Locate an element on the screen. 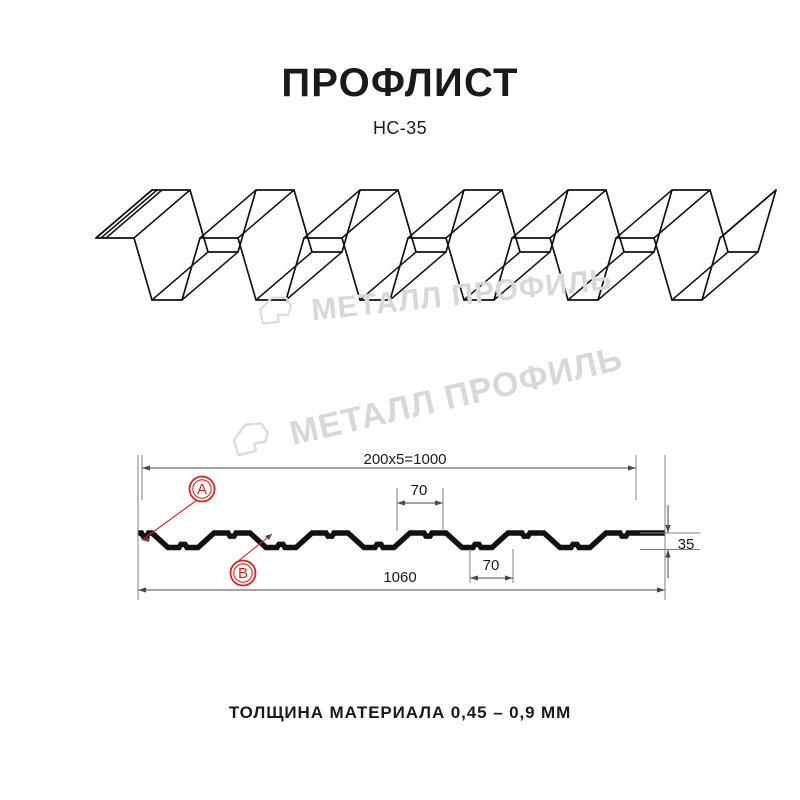  callout-a-label: A is located at coordinates (202, 489).